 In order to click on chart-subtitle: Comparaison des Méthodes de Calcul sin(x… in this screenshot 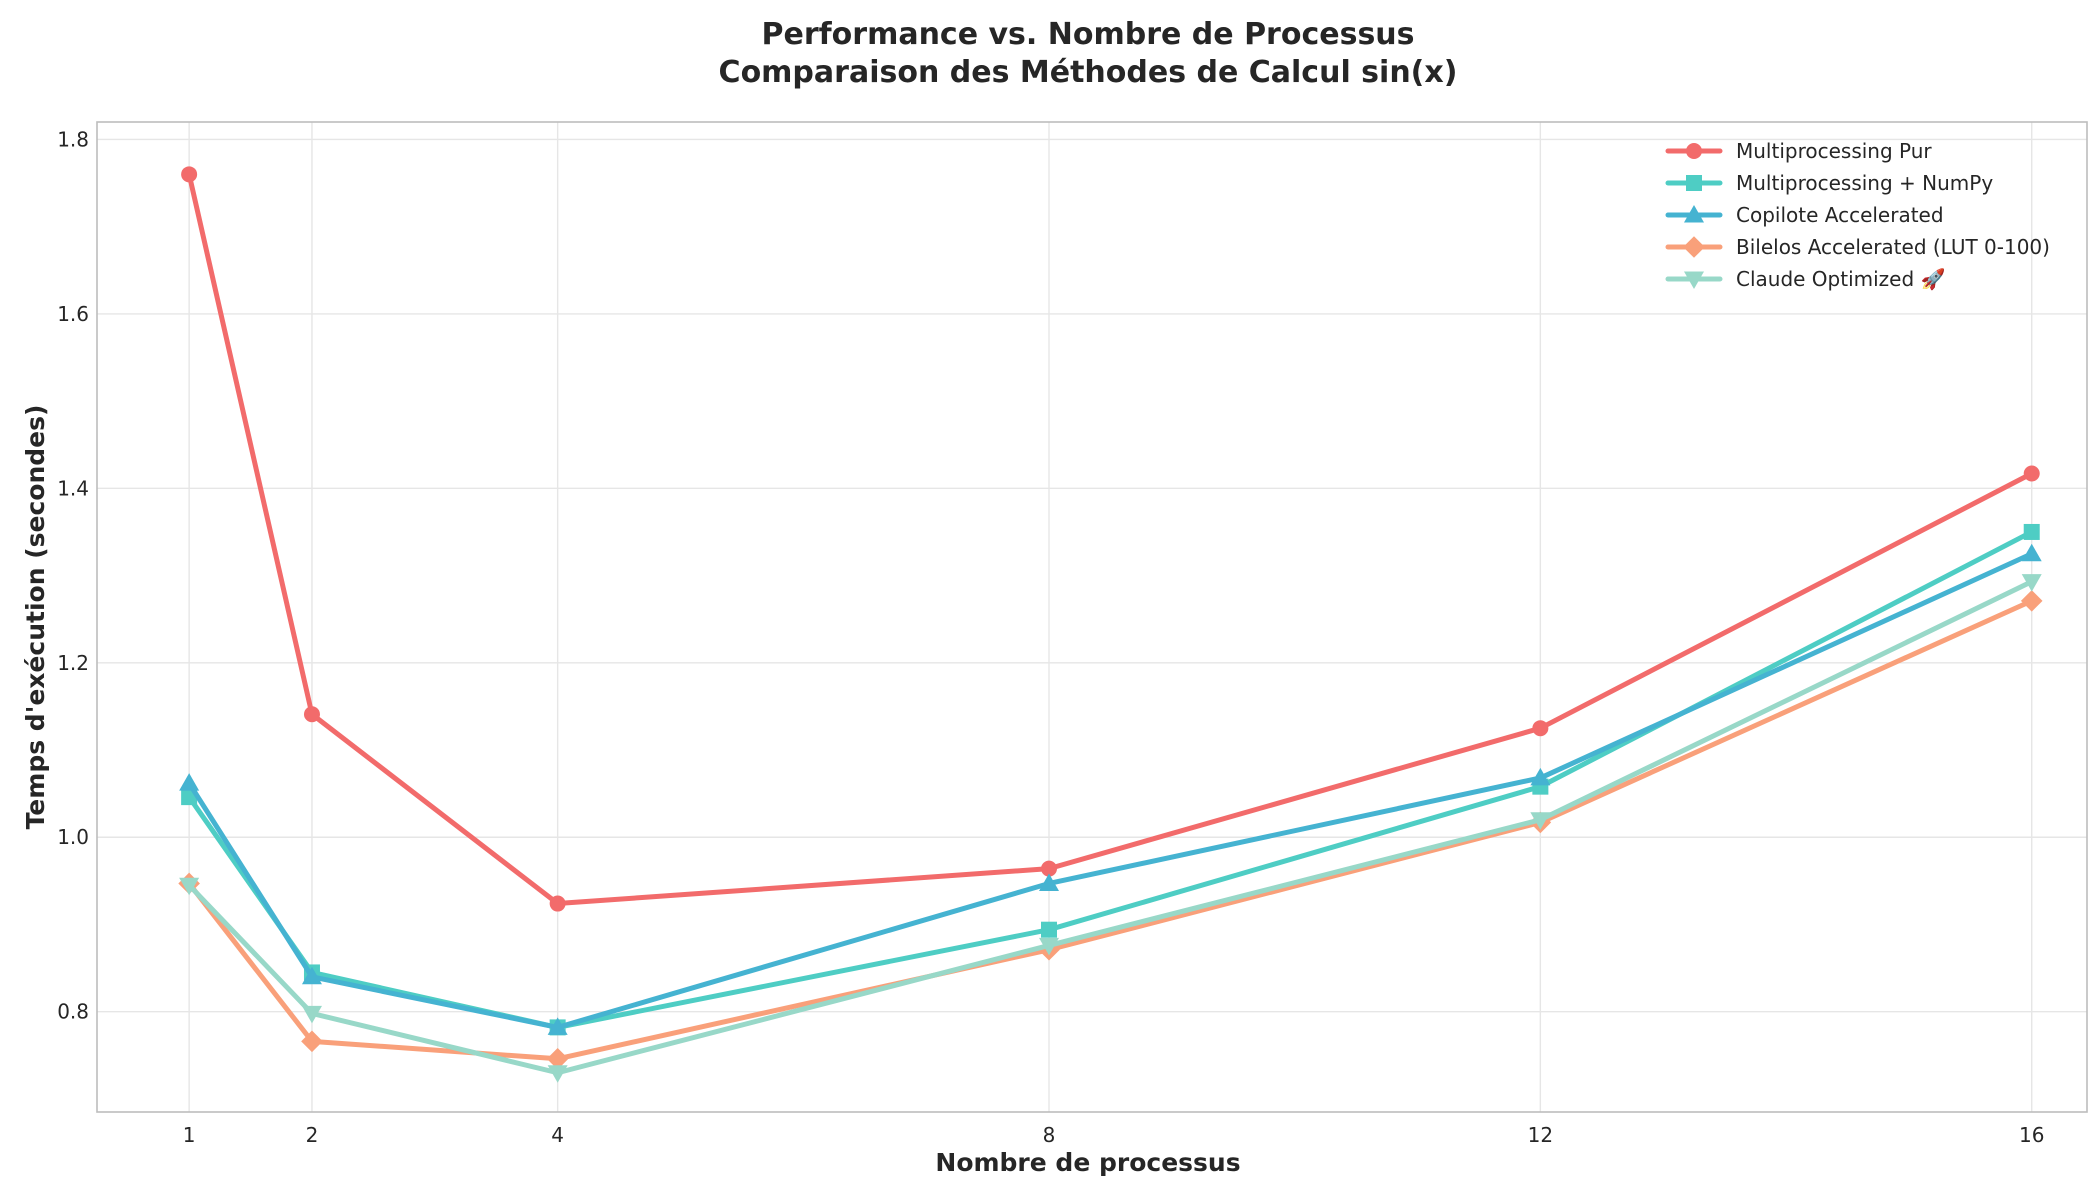, I will do `click(1088, 72)`.